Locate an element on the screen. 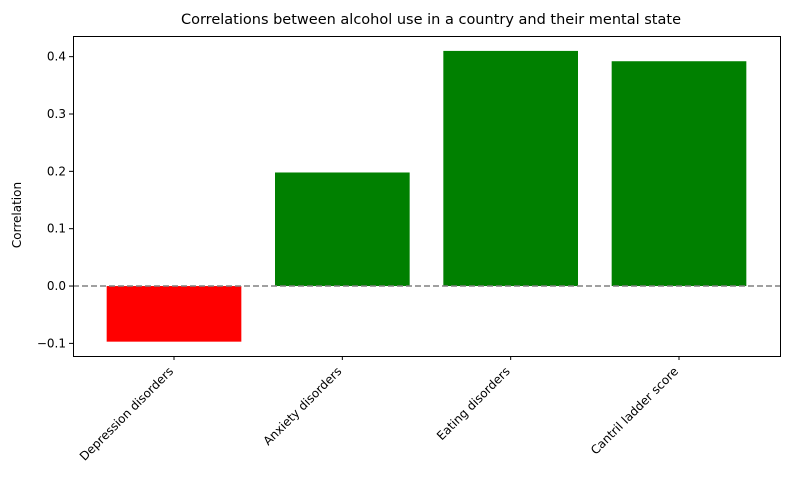 This screenshot has width=790, height=490. y-tick-label: 0.4 is located at coordinates (56, 57).